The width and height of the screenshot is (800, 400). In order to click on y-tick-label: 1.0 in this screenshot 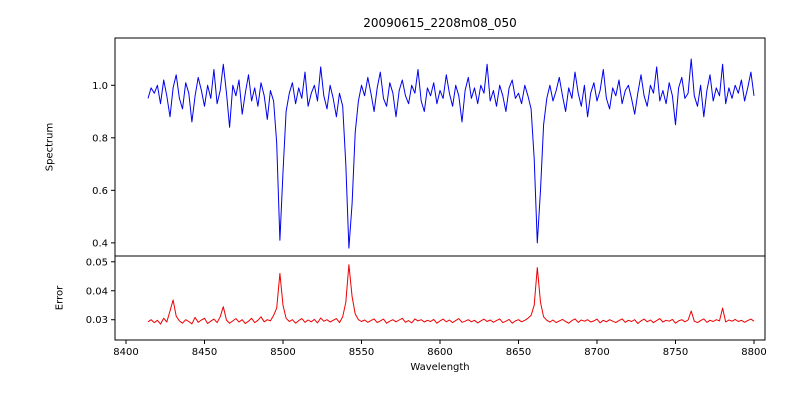, I will do `click(100, 86)`.